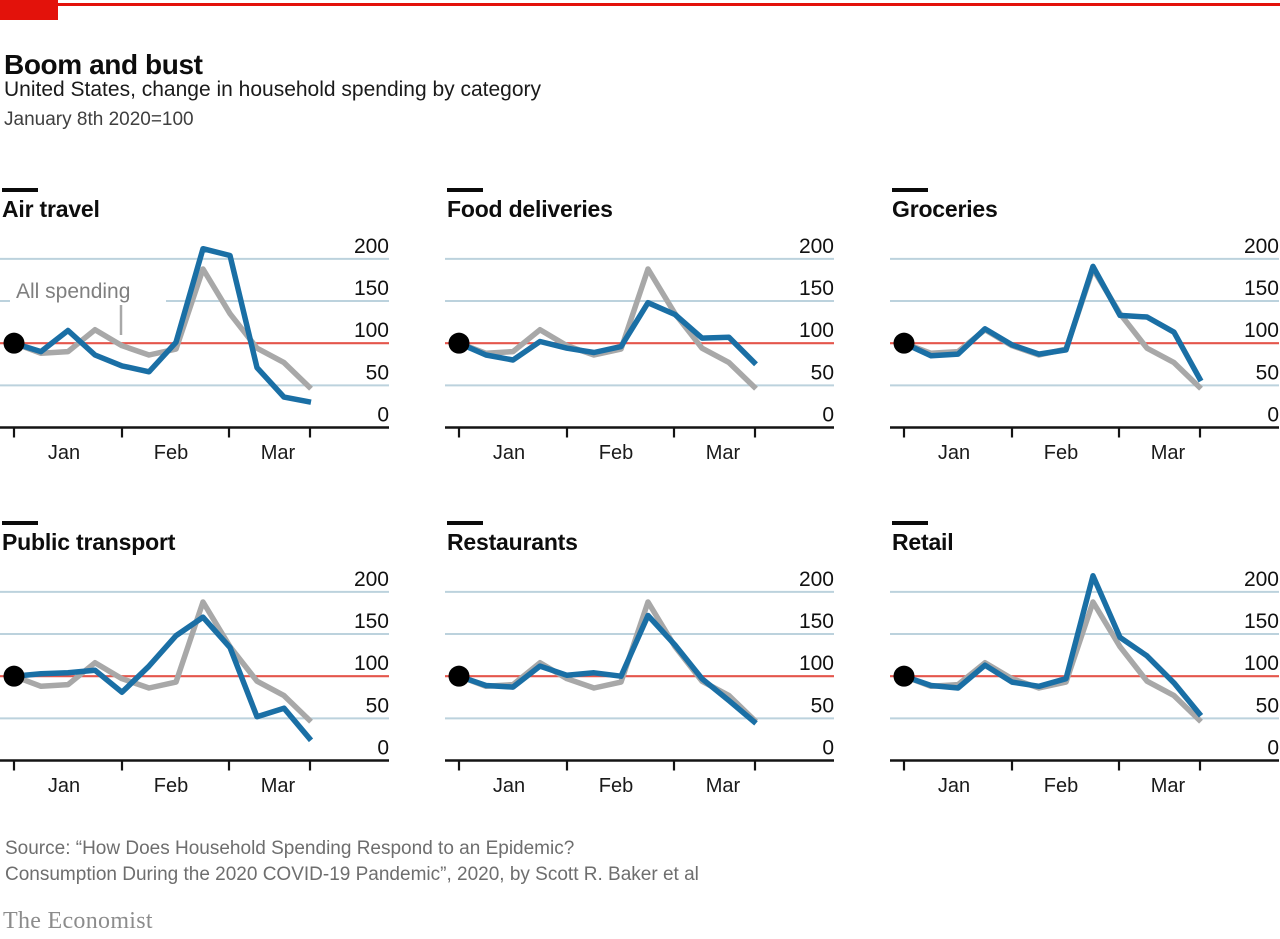 This screenshot has height=939, width=1280. I want to click on annotation-backing, so click(88, 290).